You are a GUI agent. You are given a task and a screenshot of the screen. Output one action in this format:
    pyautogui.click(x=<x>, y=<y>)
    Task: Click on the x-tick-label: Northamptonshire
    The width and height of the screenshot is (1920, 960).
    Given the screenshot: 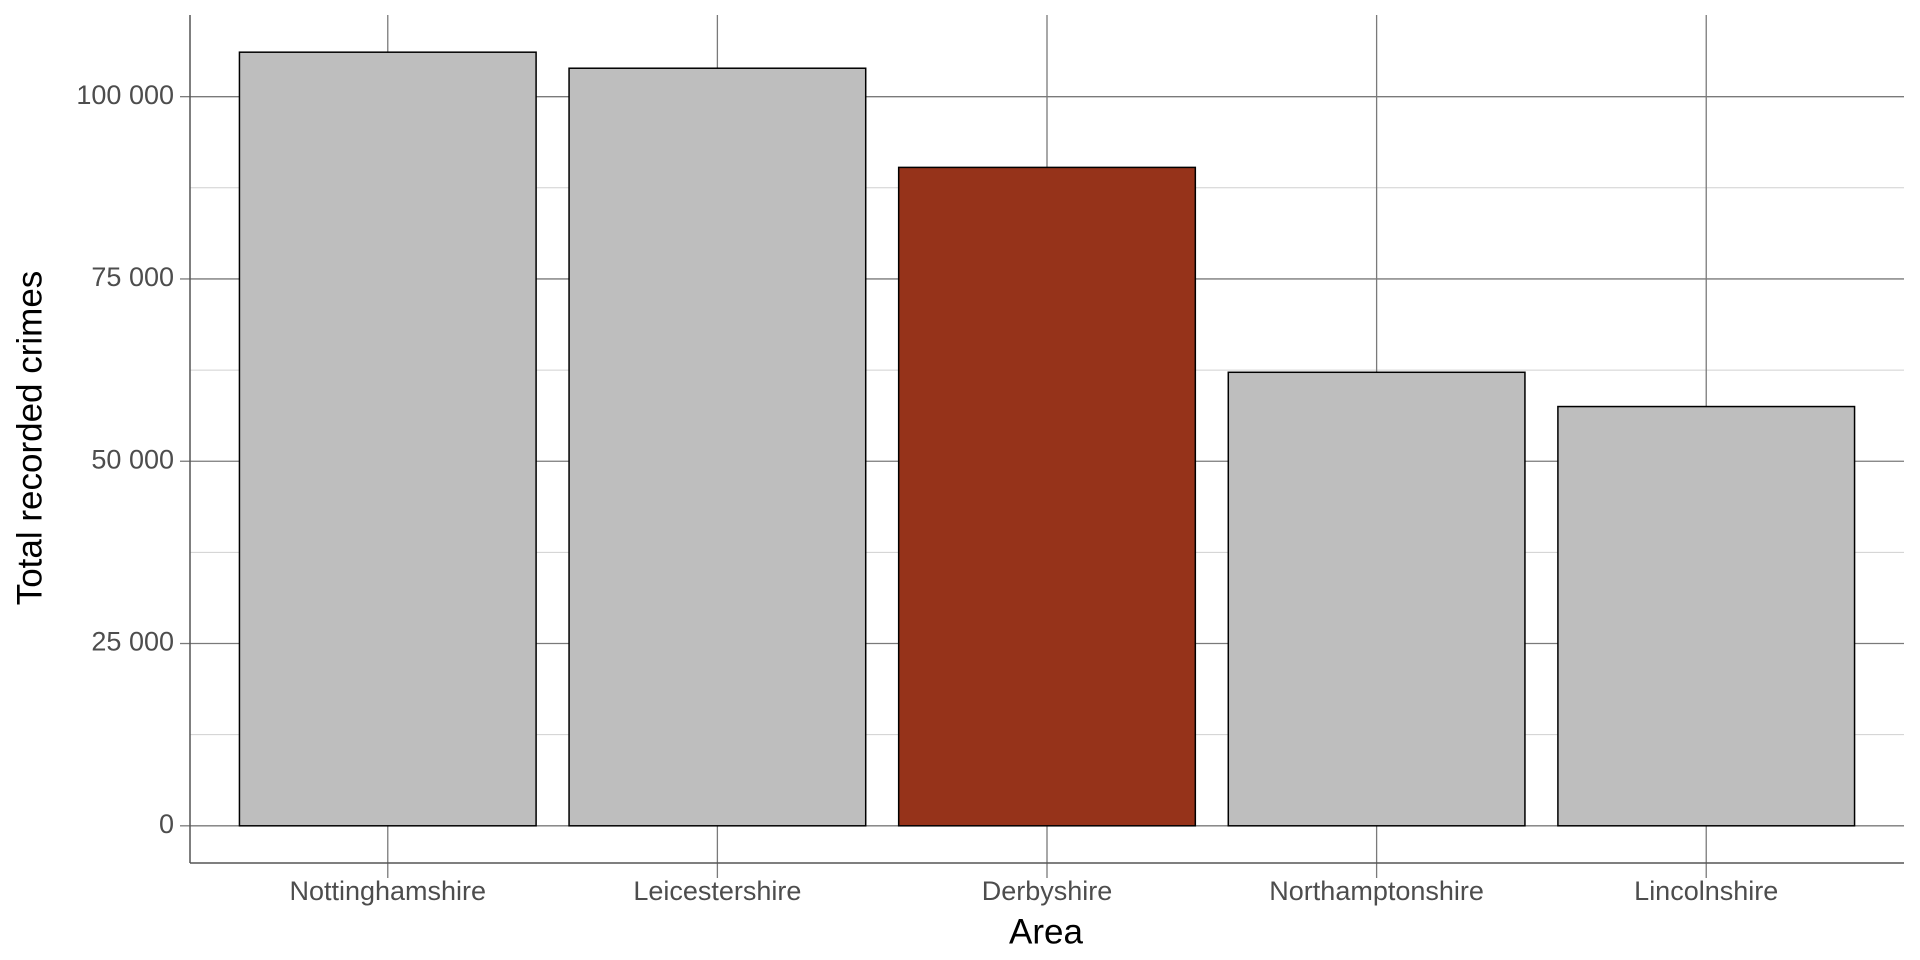 What is the action you would take?
    pyautogui.click(x=1376, y=891)
    